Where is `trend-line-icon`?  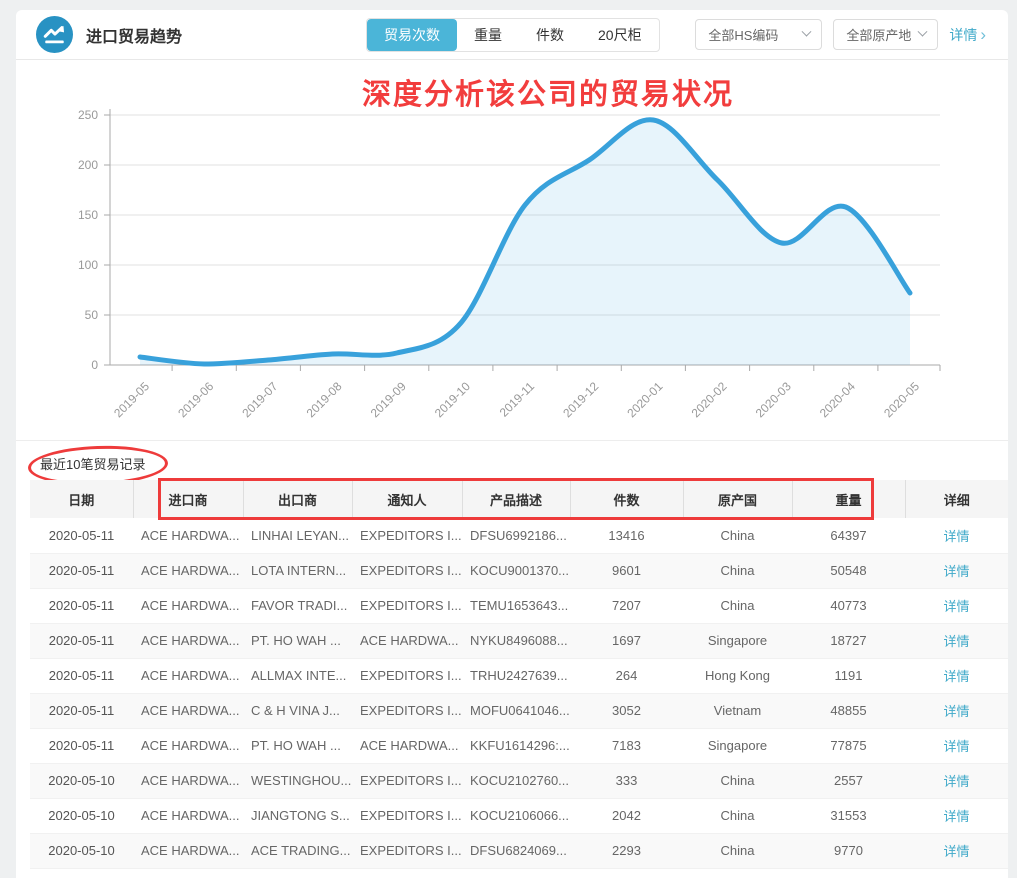 trend-line-icon is located at coordinates (54, 34).